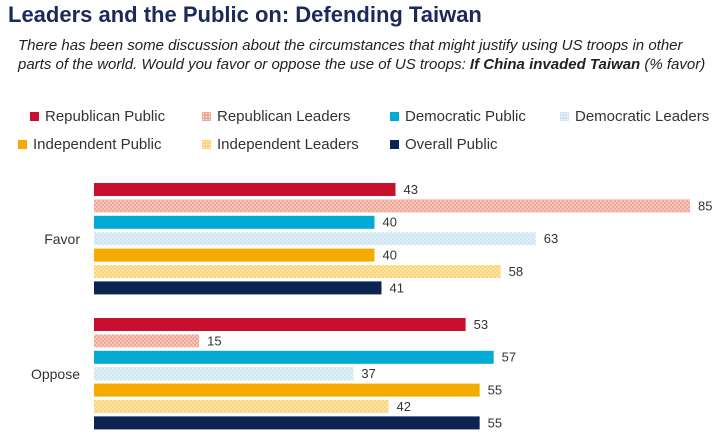  What do you see at coordinates (642, 116) in the screenshot?
I see `legend-label: Democratic Leaders` at bounding box center [642, 116].